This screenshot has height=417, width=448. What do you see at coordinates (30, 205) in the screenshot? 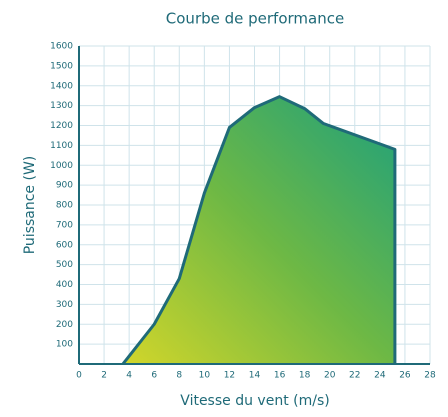
I see `y-axis-label: Puissance (W)` at bounding box center [30, 205].